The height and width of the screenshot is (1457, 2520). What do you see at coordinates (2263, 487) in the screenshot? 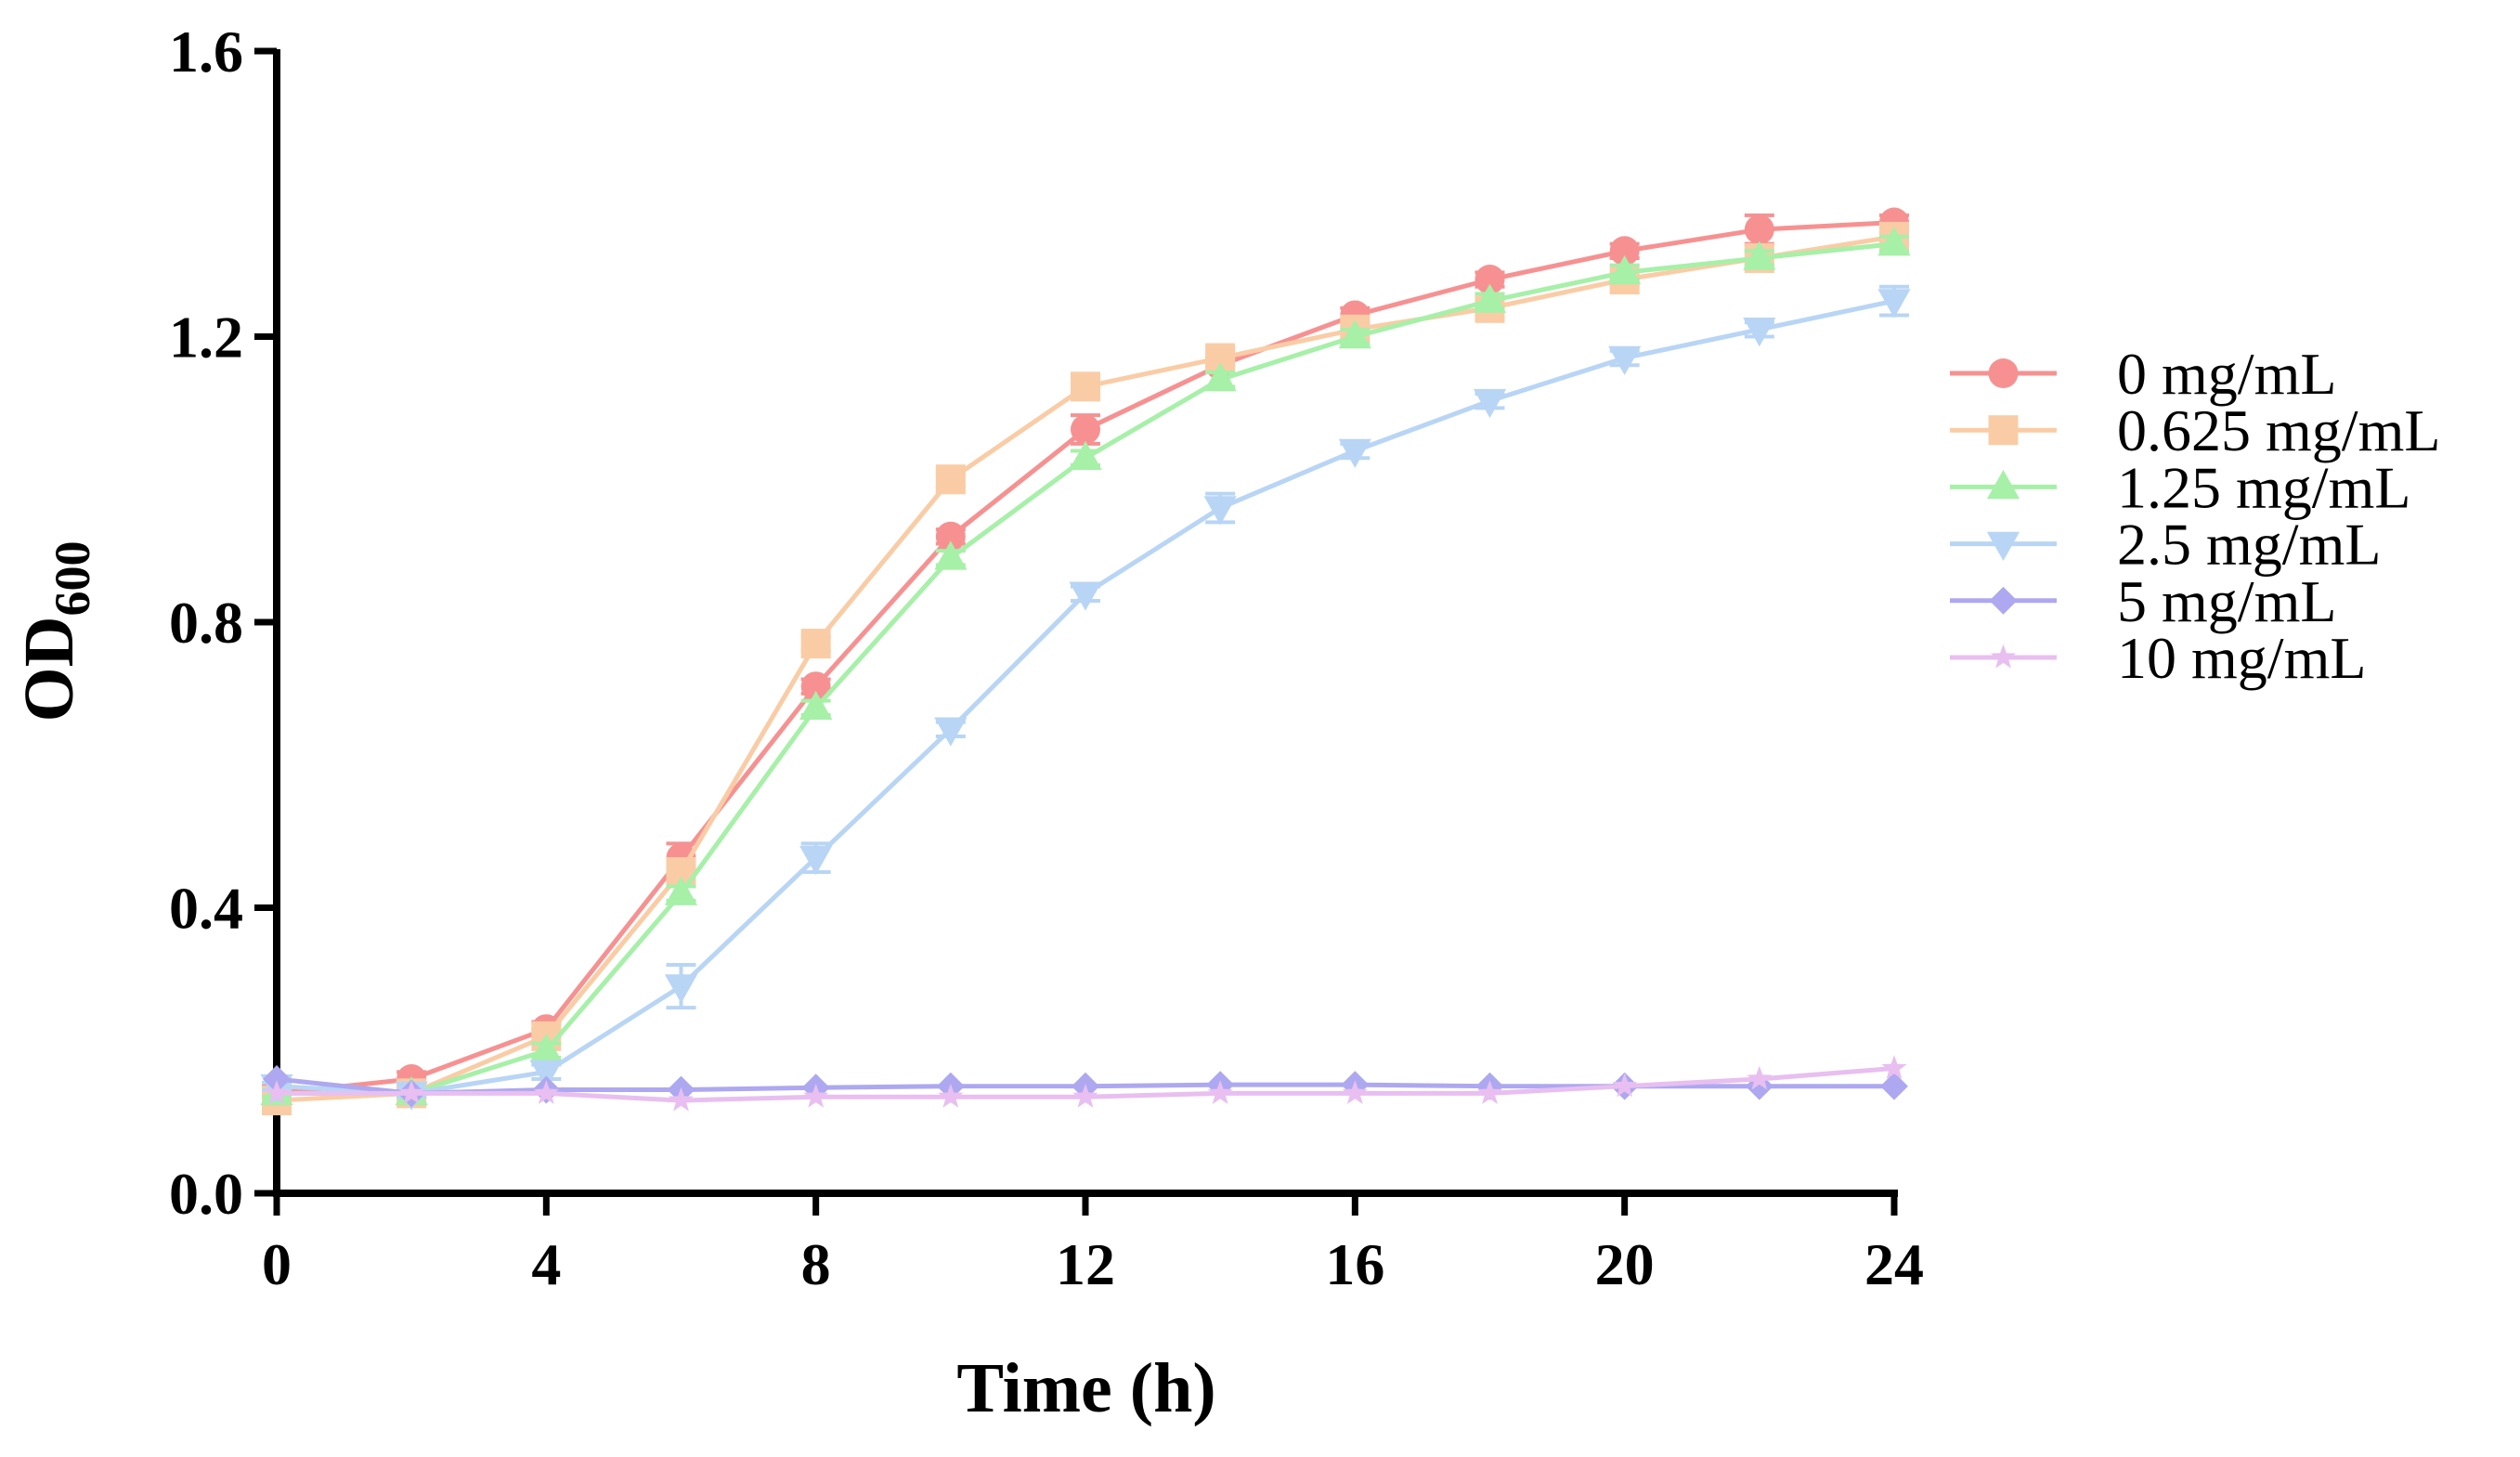
I see `legend-label: 1.25 mg/mL` at bounding box center [2263, 487].